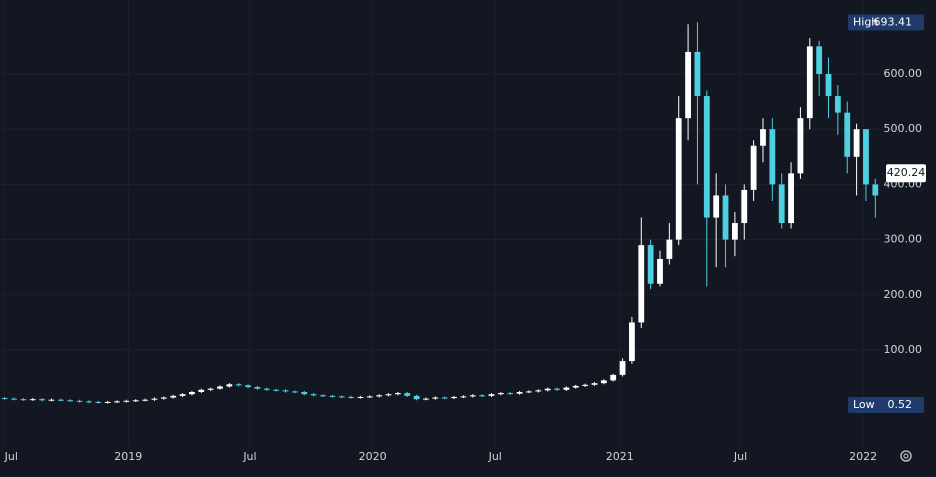 Image resolution: width=936 pixels, height=477 pixels. What do you see at coordinates (903, 73) in the screenshot?
I see `y-tick-label: 600.00` at bounding box center [903, 73].